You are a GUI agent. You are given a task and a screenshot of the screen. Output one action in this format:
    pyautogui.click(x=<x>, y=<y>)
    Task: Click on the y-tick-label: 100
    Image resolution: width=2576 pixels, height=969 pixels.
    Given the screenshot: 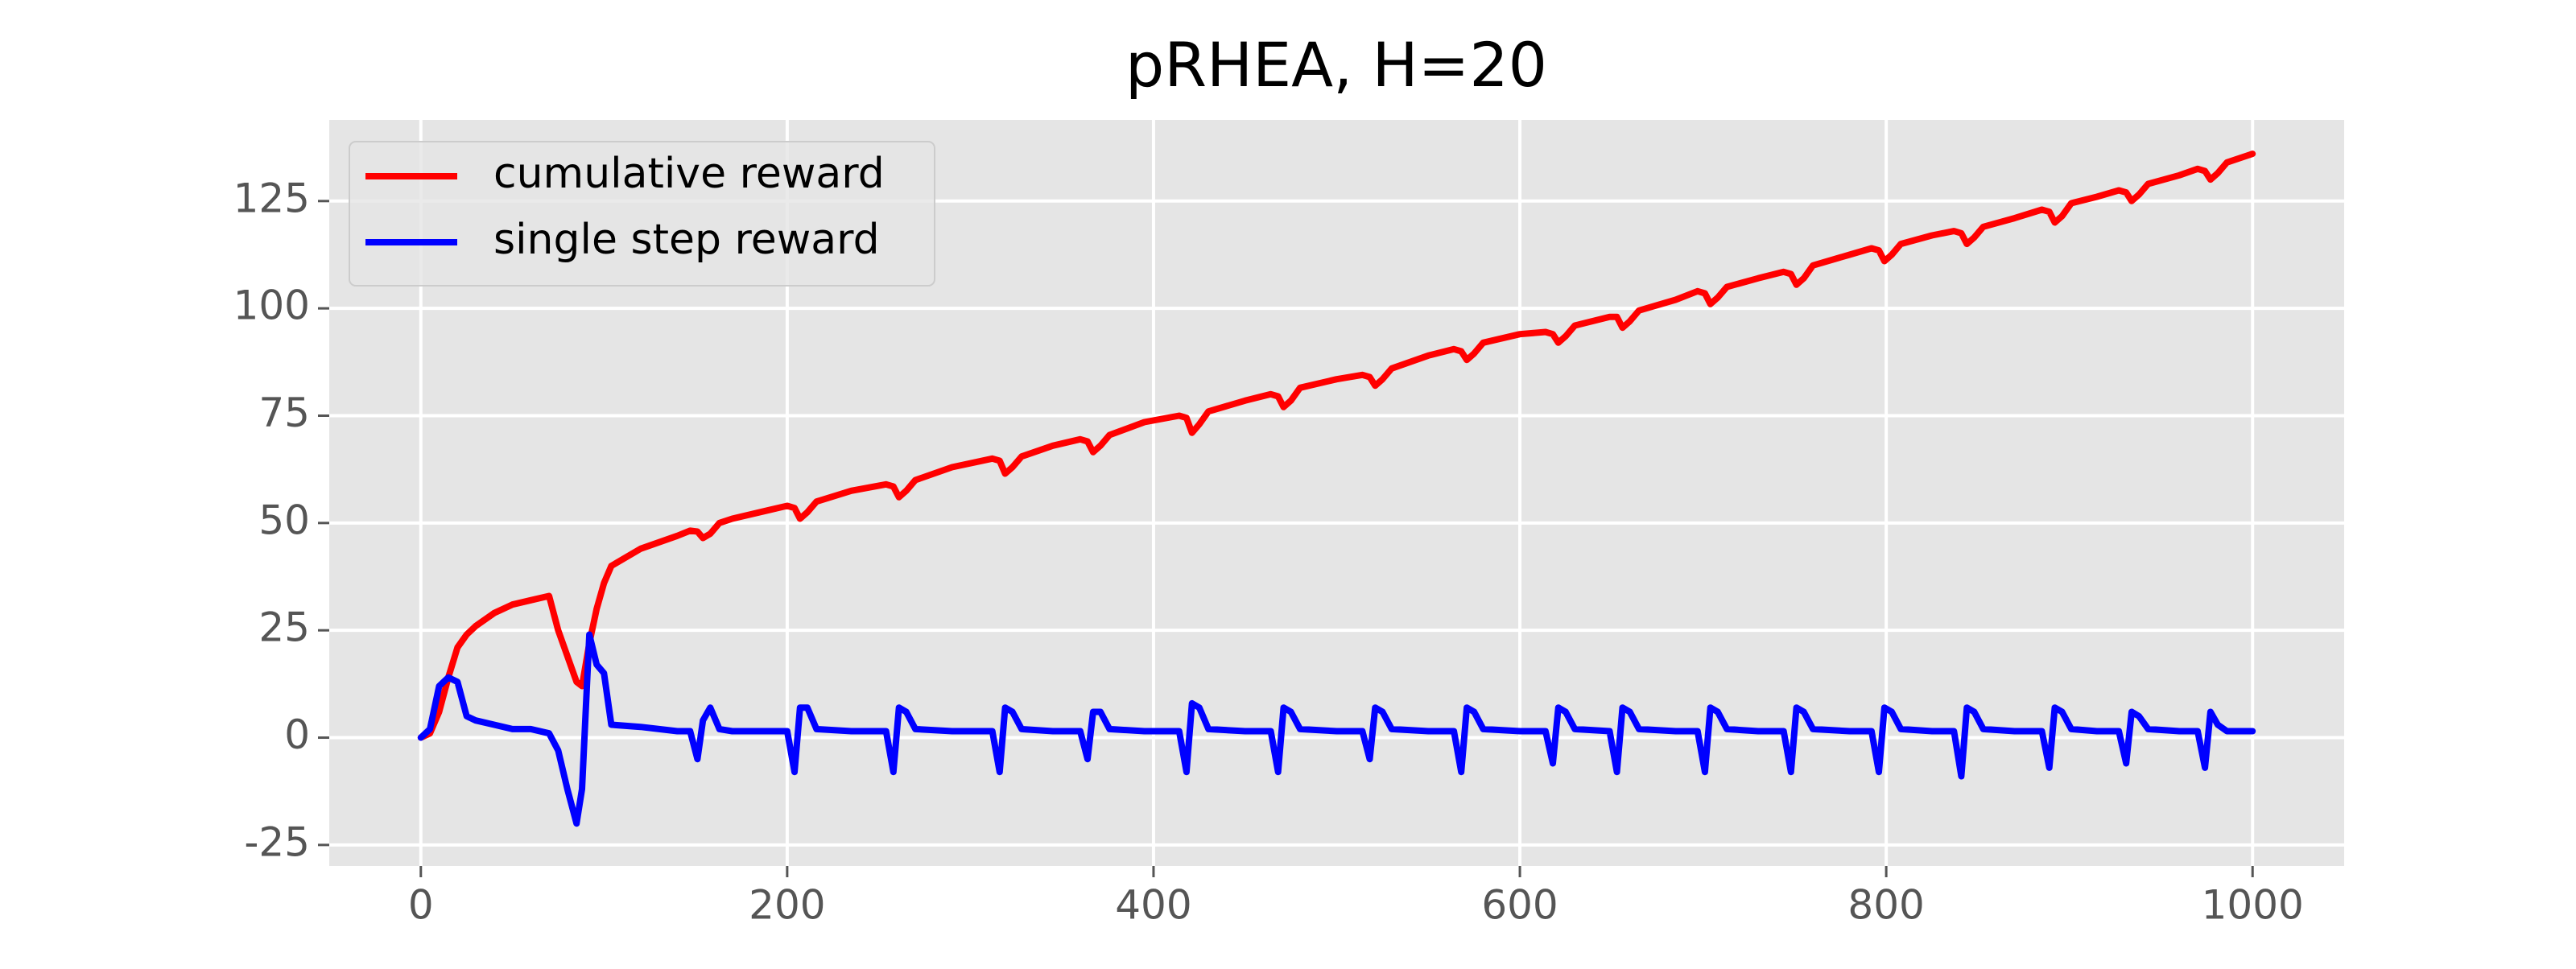 What is the action you would take?
    pyautogui.click(x=271, y=305)
    